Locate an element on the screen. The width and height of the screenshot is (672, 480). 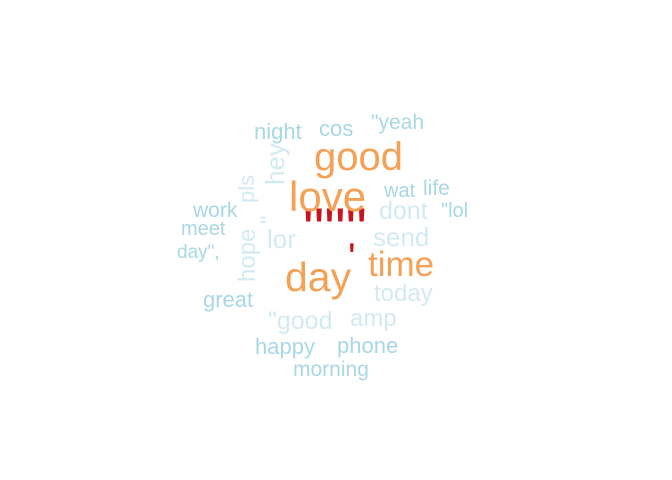
word-work: work is located at coordinates (215, 210).